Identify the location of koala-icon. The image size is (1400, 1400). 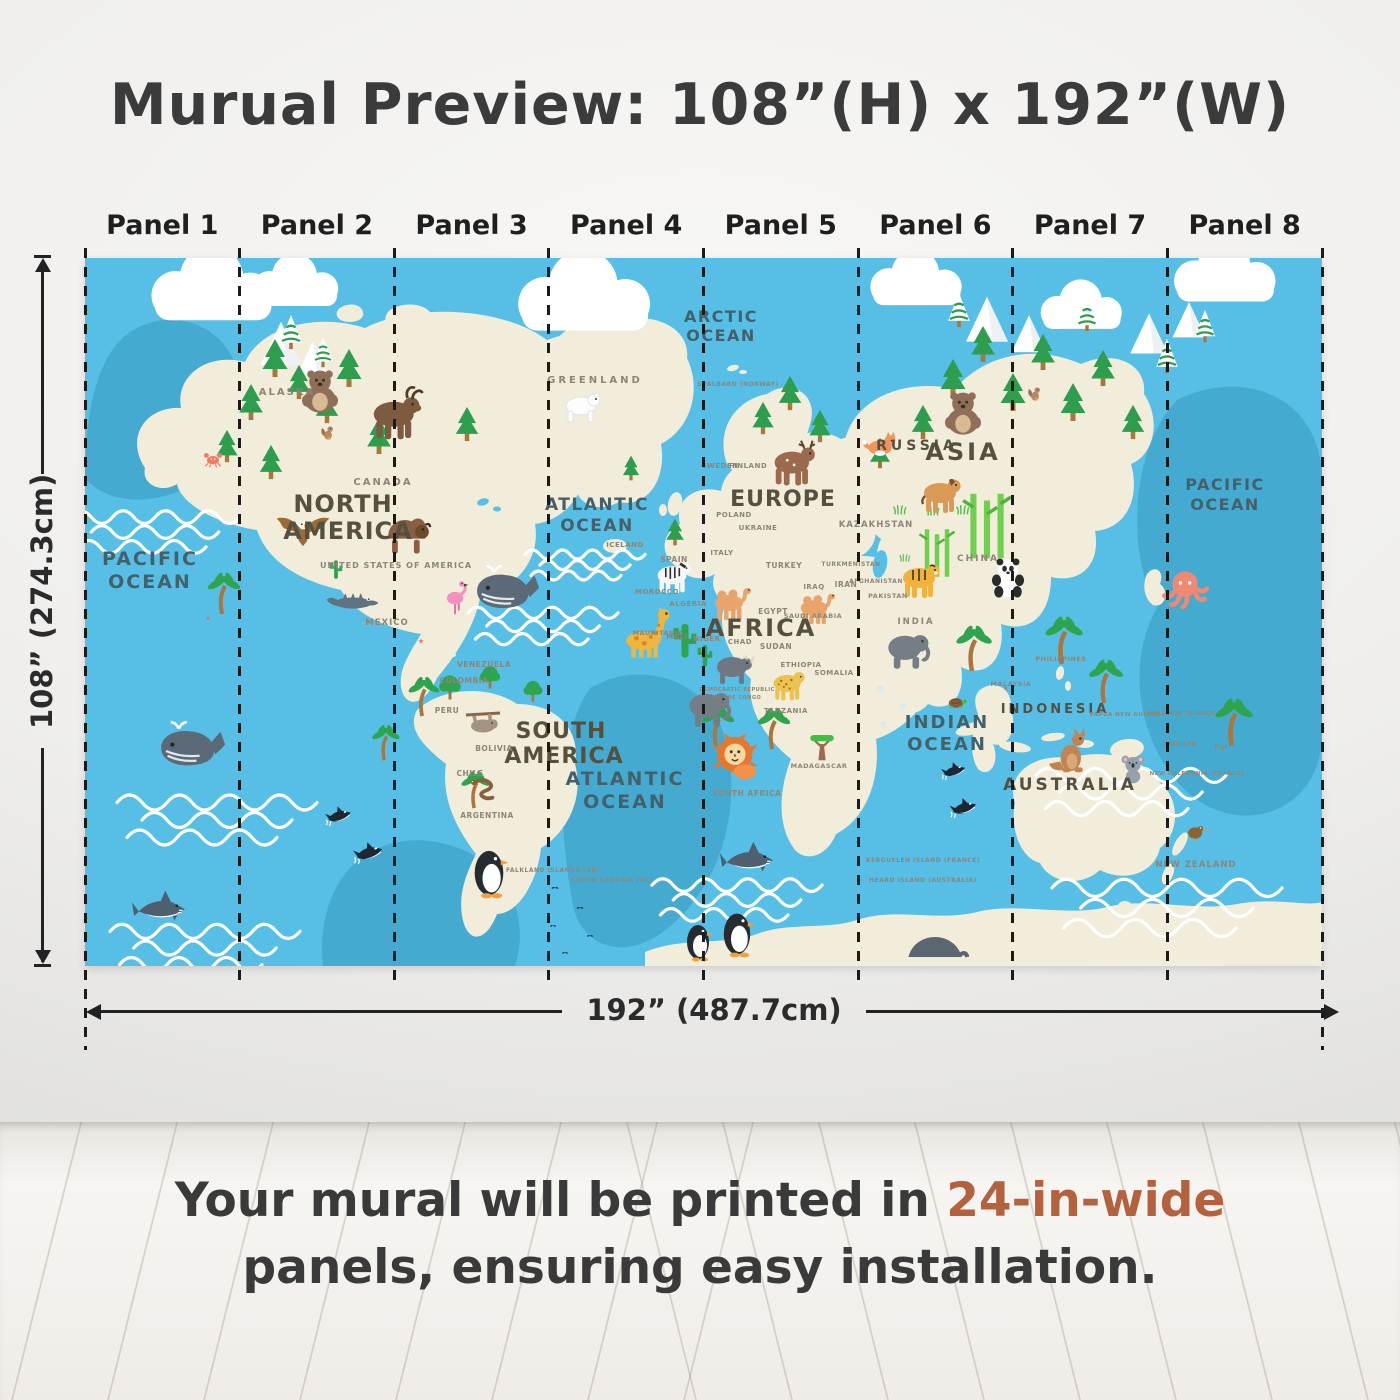
(1133, 769).